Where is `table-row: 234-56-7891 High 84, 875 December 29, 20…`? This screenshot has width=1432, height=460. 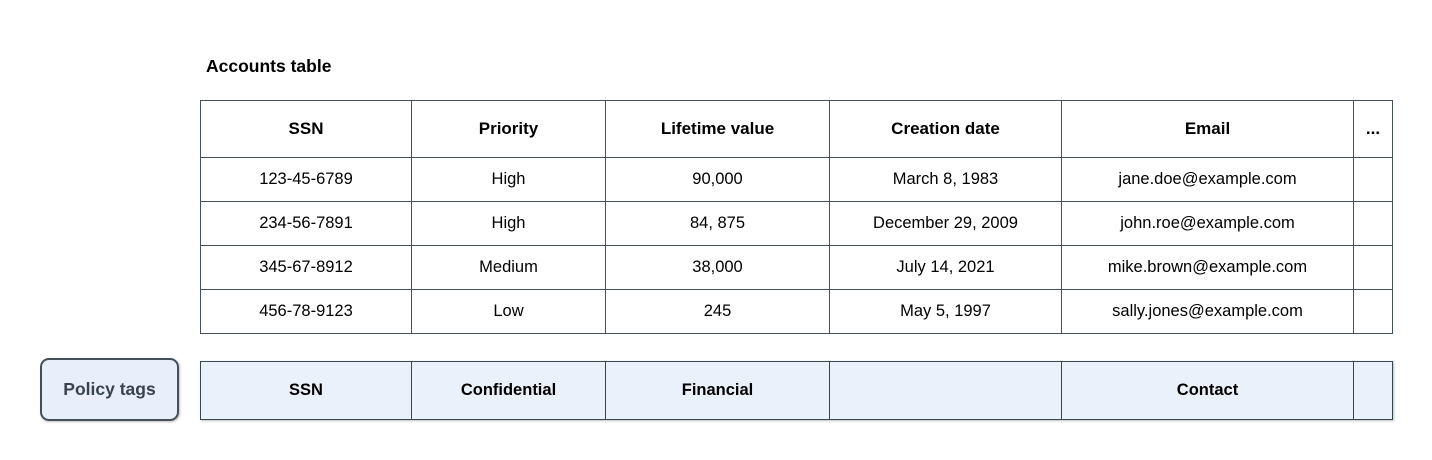 table-row: 234-56-7891 High 84, 875 December 29, 20… is located at coordinates (796, 223).